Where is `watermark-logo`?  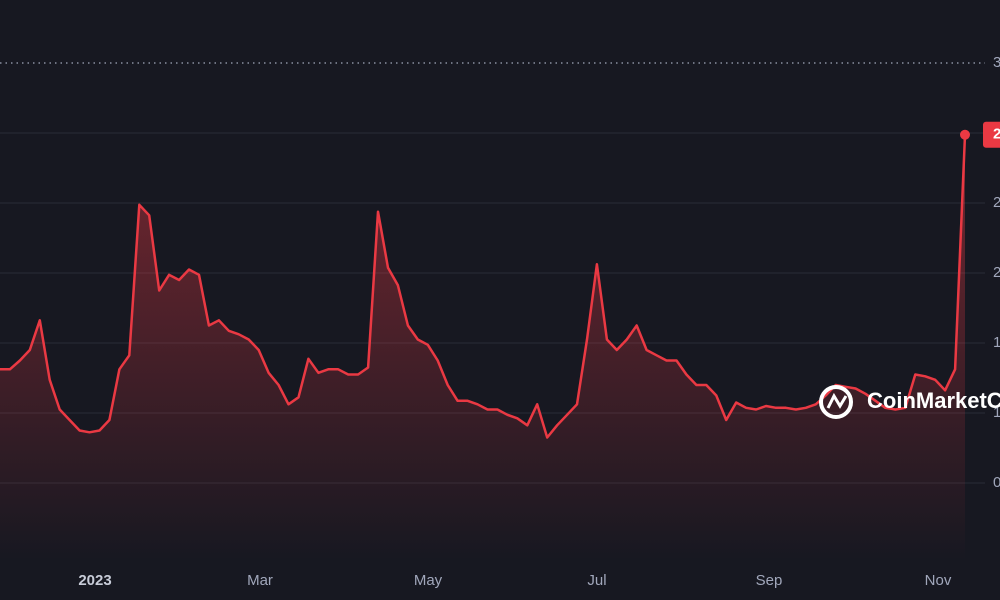
watermark-logo is located at coordinates (836, 402).